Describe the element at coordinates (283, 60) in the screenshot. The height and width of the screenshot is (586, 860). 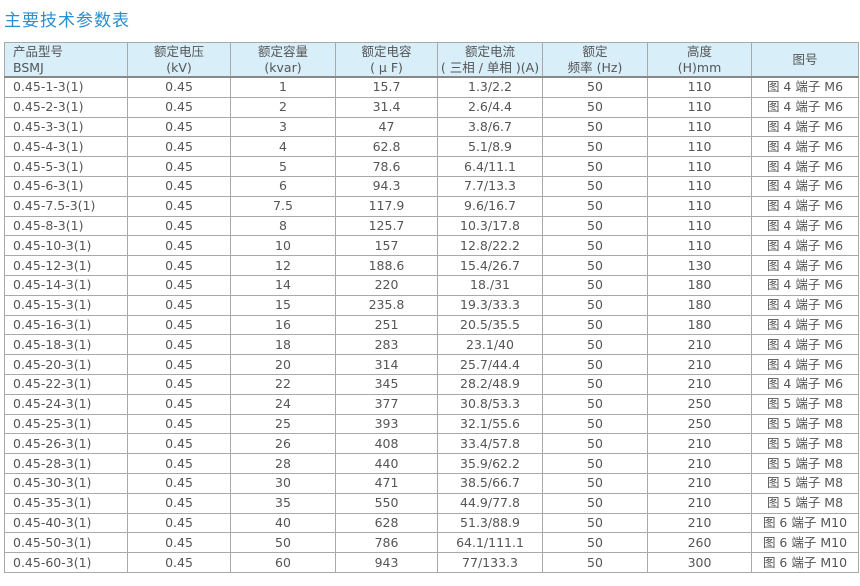
I see `header-capacity: 额定容量 (kvar)` at that location.